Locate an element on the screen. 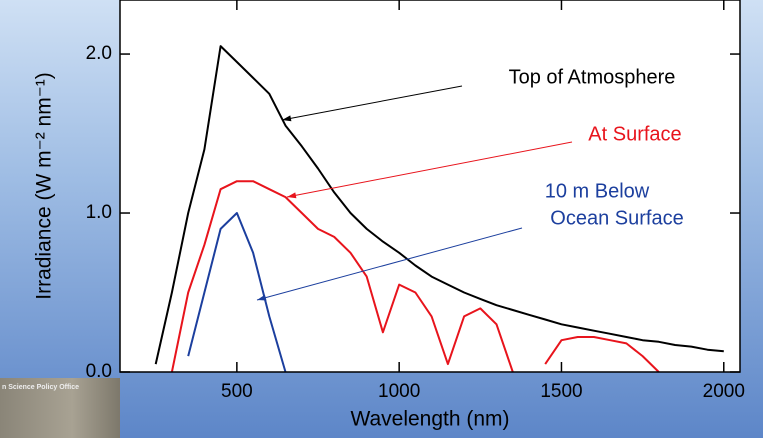  annotation-text: At Surface is located at coordinates (634, 134).